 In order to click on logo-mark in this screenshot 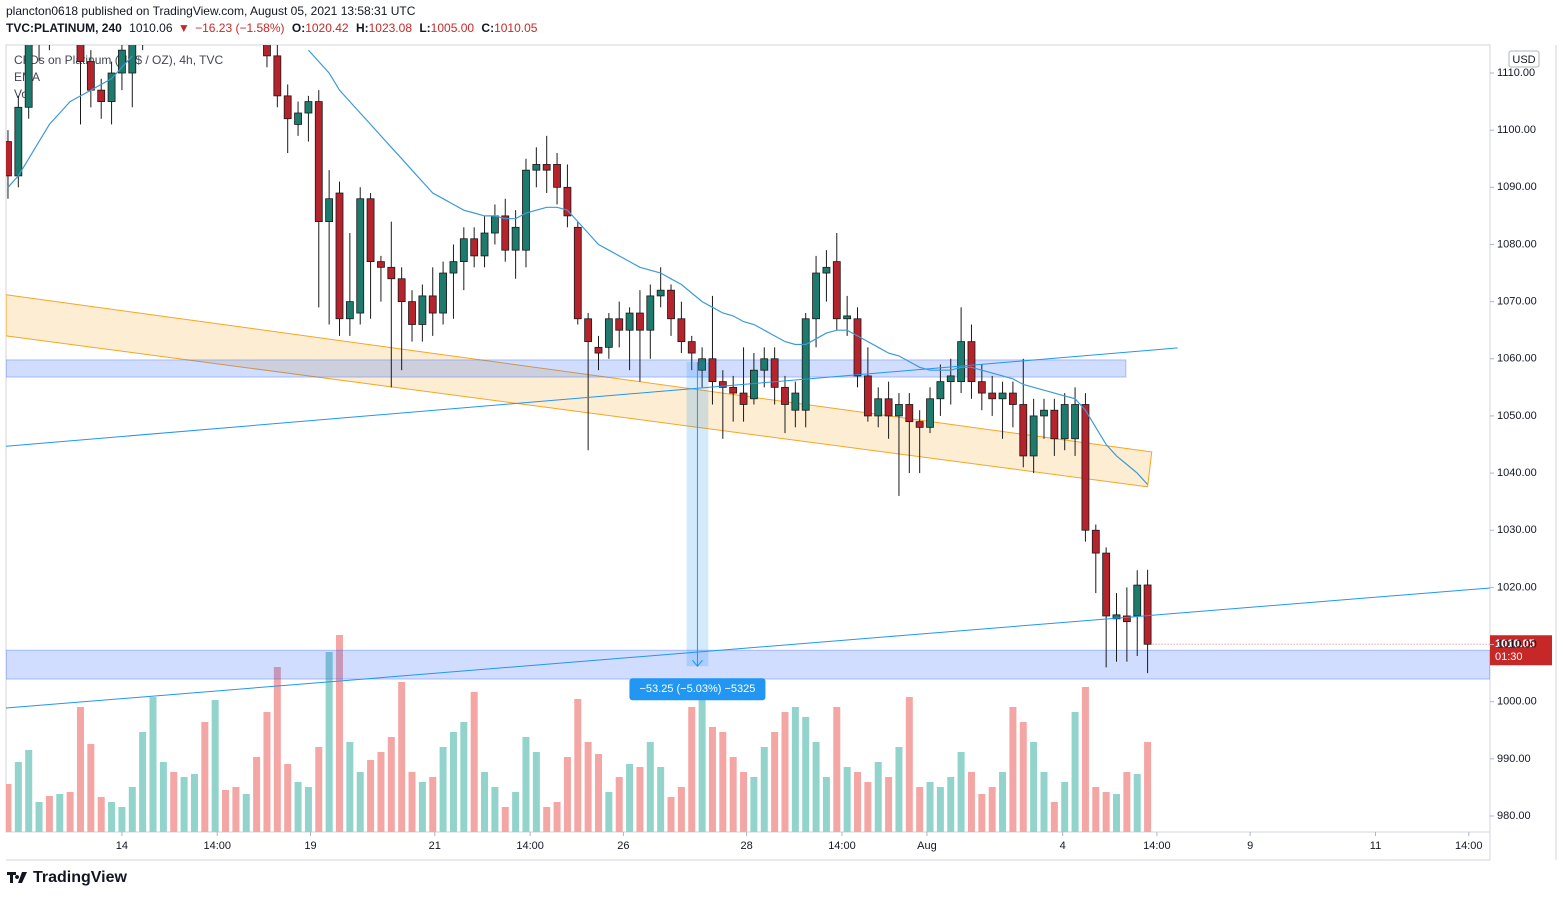, I will do `click(17, 877)`.